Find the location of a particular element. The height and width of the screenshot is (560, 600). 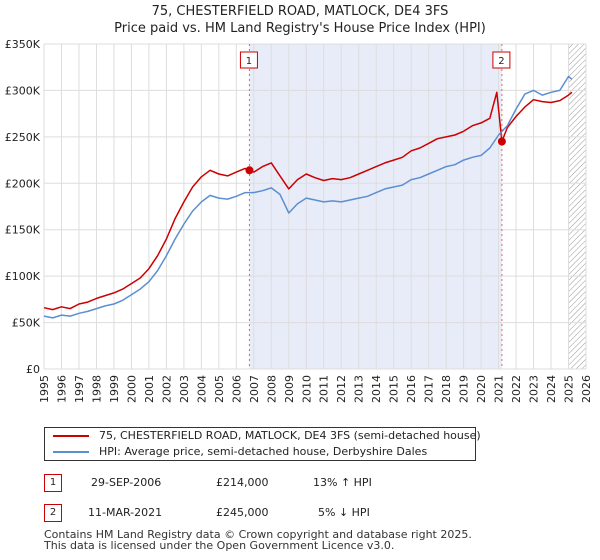

x-tick-label: 2011 is located at coordinates (324, 389).